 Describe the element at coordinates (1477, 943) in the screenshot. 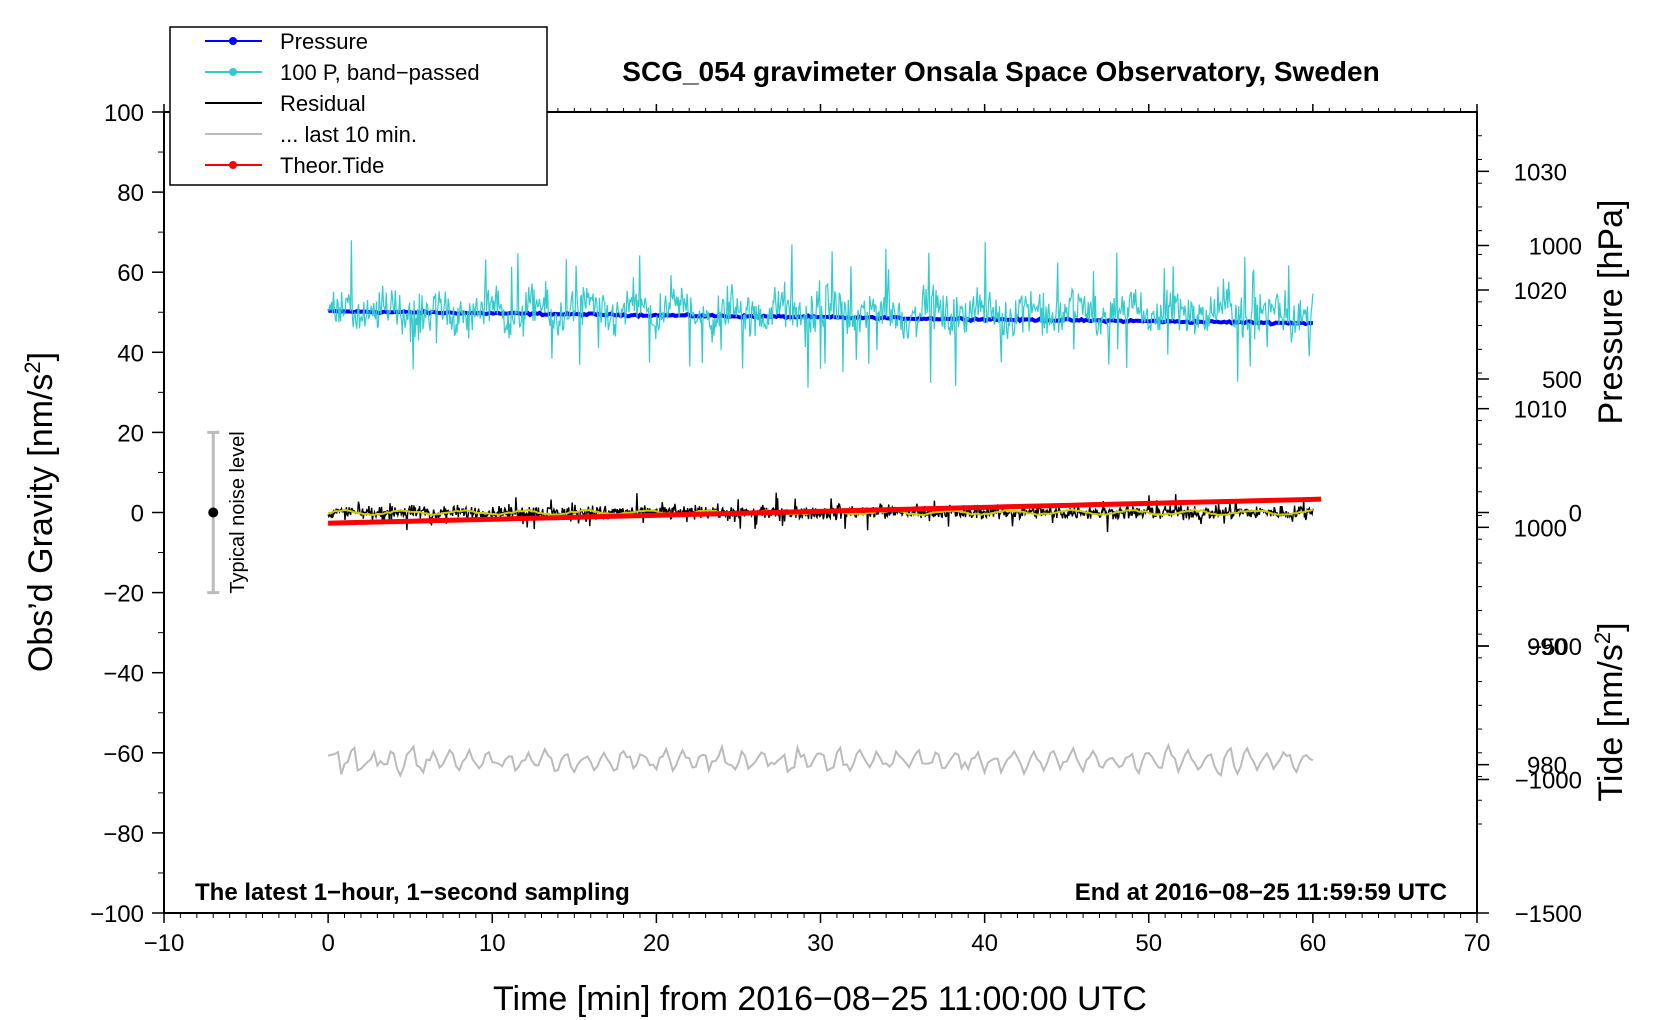

I see `x-tick-label: 70` at that location.